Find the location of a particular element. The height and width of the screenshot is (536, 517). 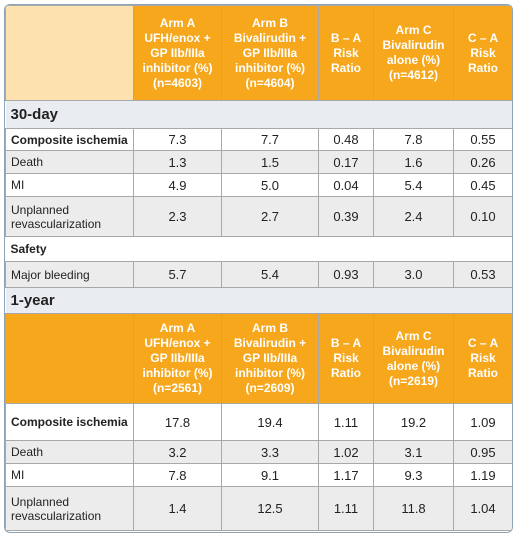

value-cell: 0.10 is located at coordinates (482, 216).